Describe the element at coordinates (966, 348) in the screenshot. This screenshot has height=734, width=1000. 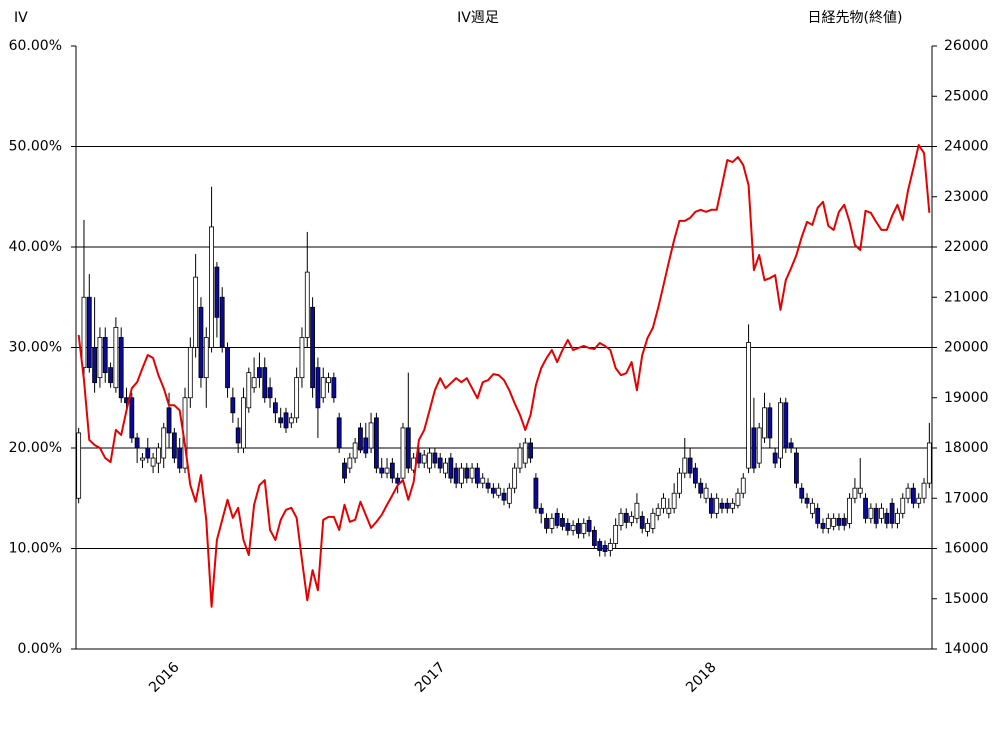
I see `y2-tick-label: 20000` at that location.